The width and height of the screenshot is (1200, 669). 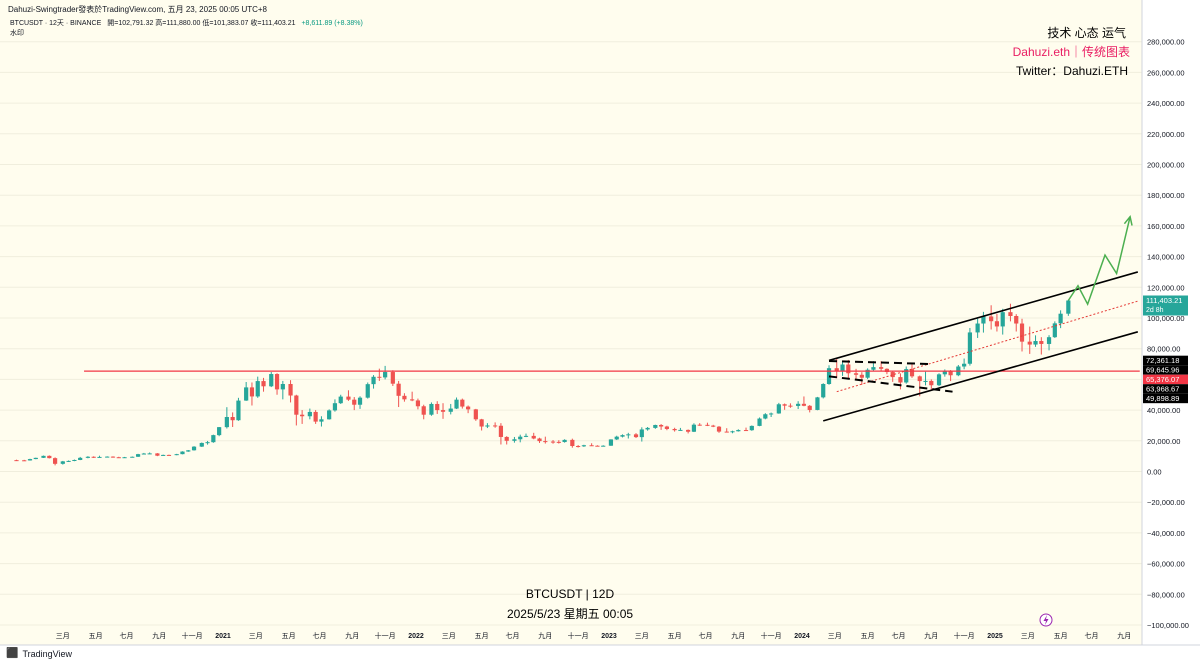 I want to click on y-tick-label: 120,000.00, so click(x=1166, y=287).